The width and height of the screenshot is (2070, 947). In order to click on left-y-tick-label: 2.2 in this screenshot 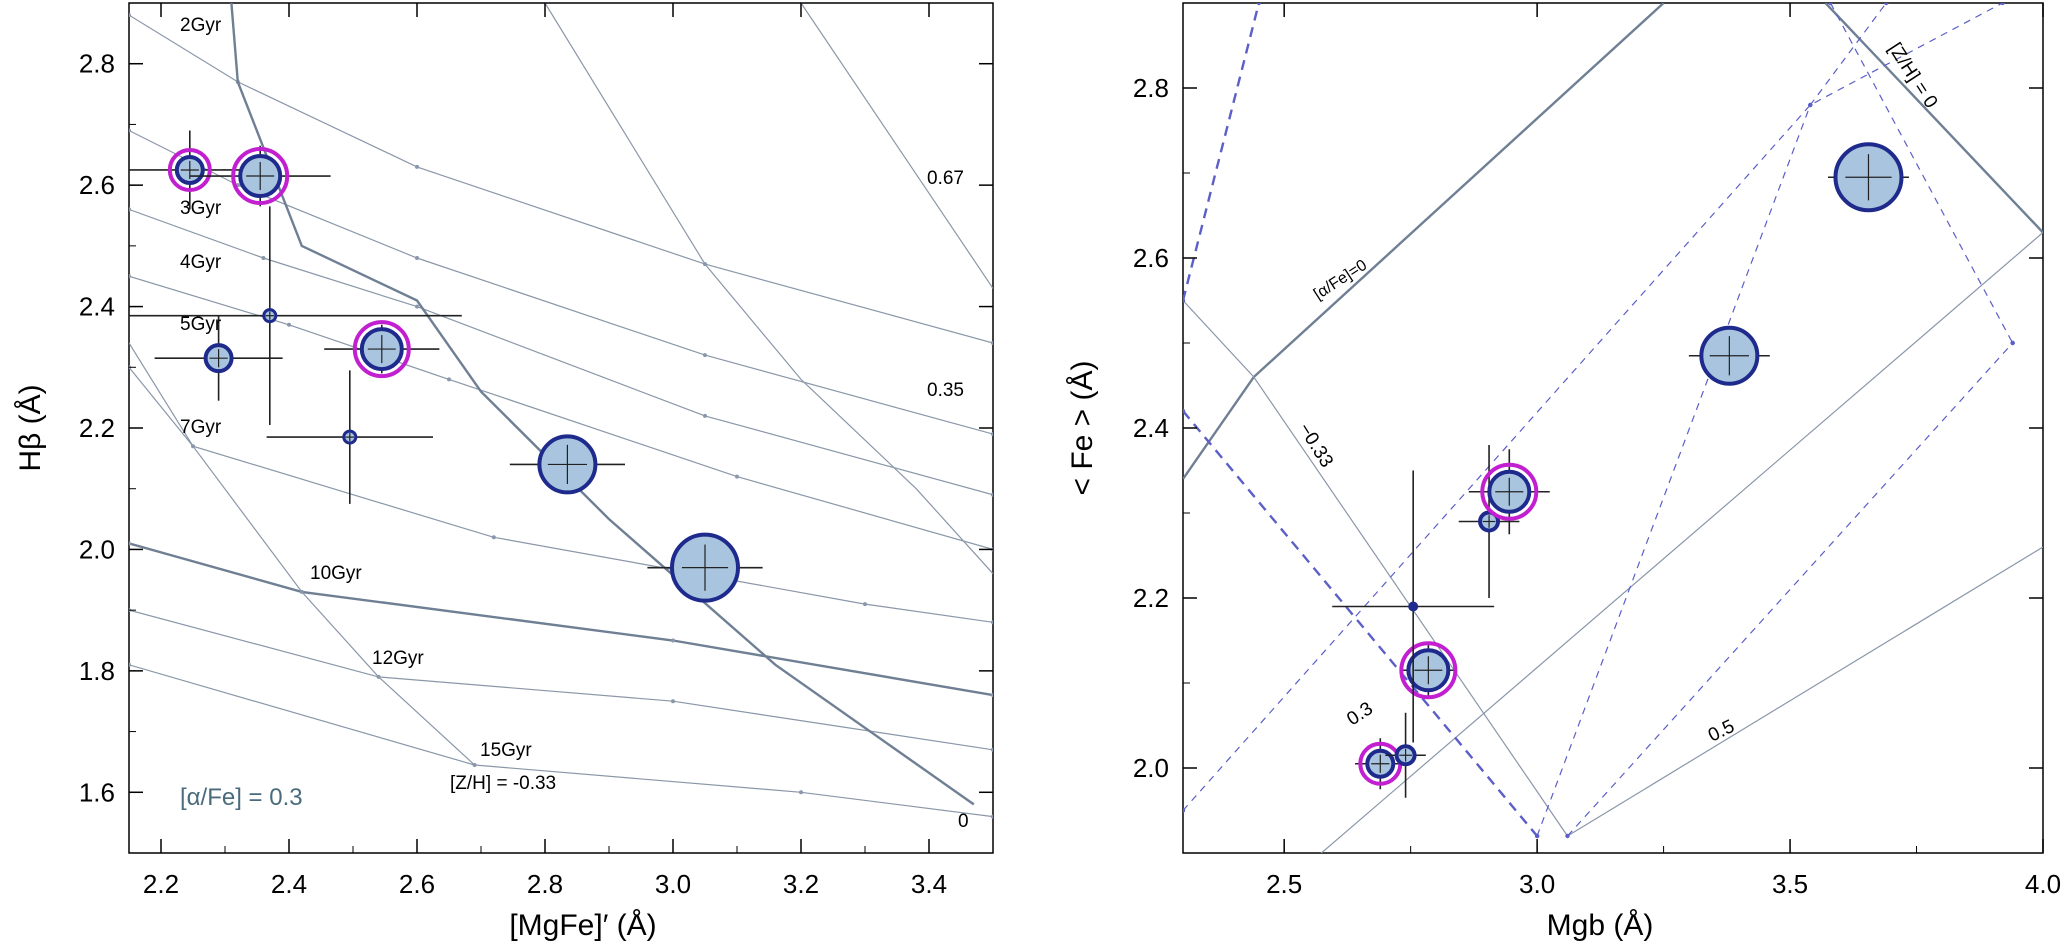, I will do `click(97, 428)`.